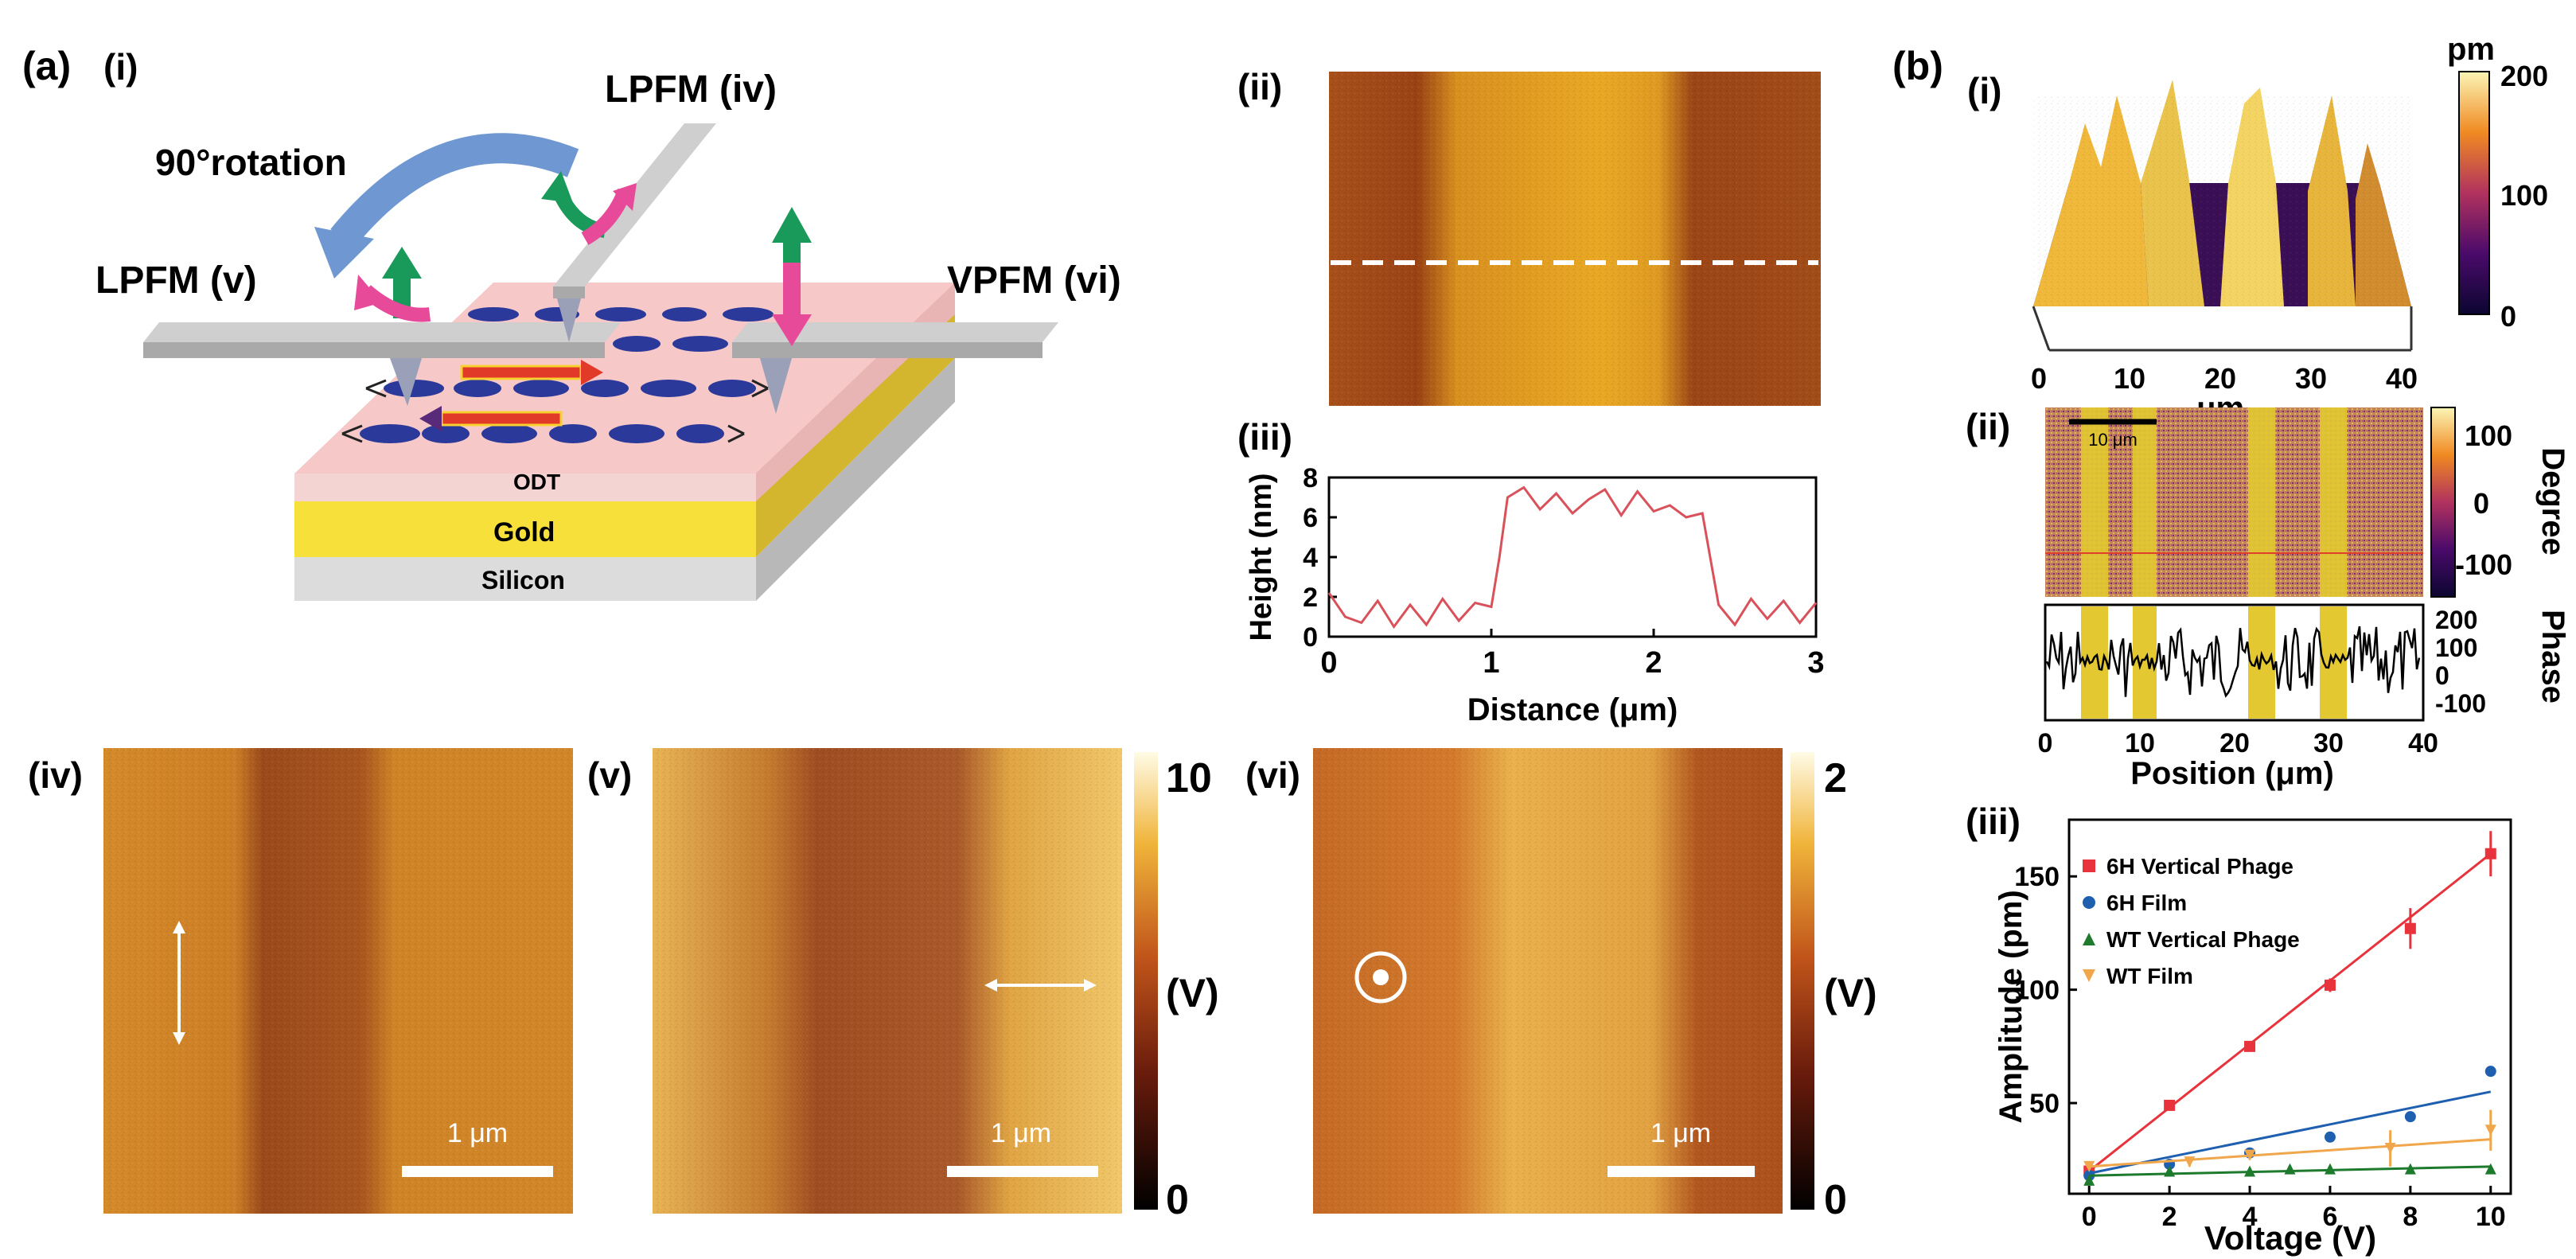 The height and width of the screenshot is (1259, 2576). Describe the element at coordinates (524, 532) in the screenshot. I see `gold-label: Gold` at that location.